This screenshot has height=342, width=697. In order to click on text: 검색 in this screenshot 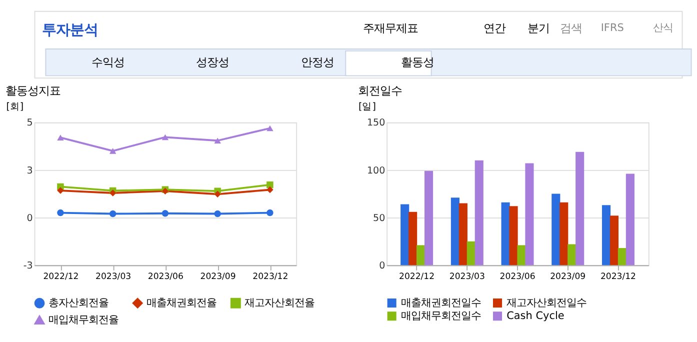, I will do `click(571, 27)`.